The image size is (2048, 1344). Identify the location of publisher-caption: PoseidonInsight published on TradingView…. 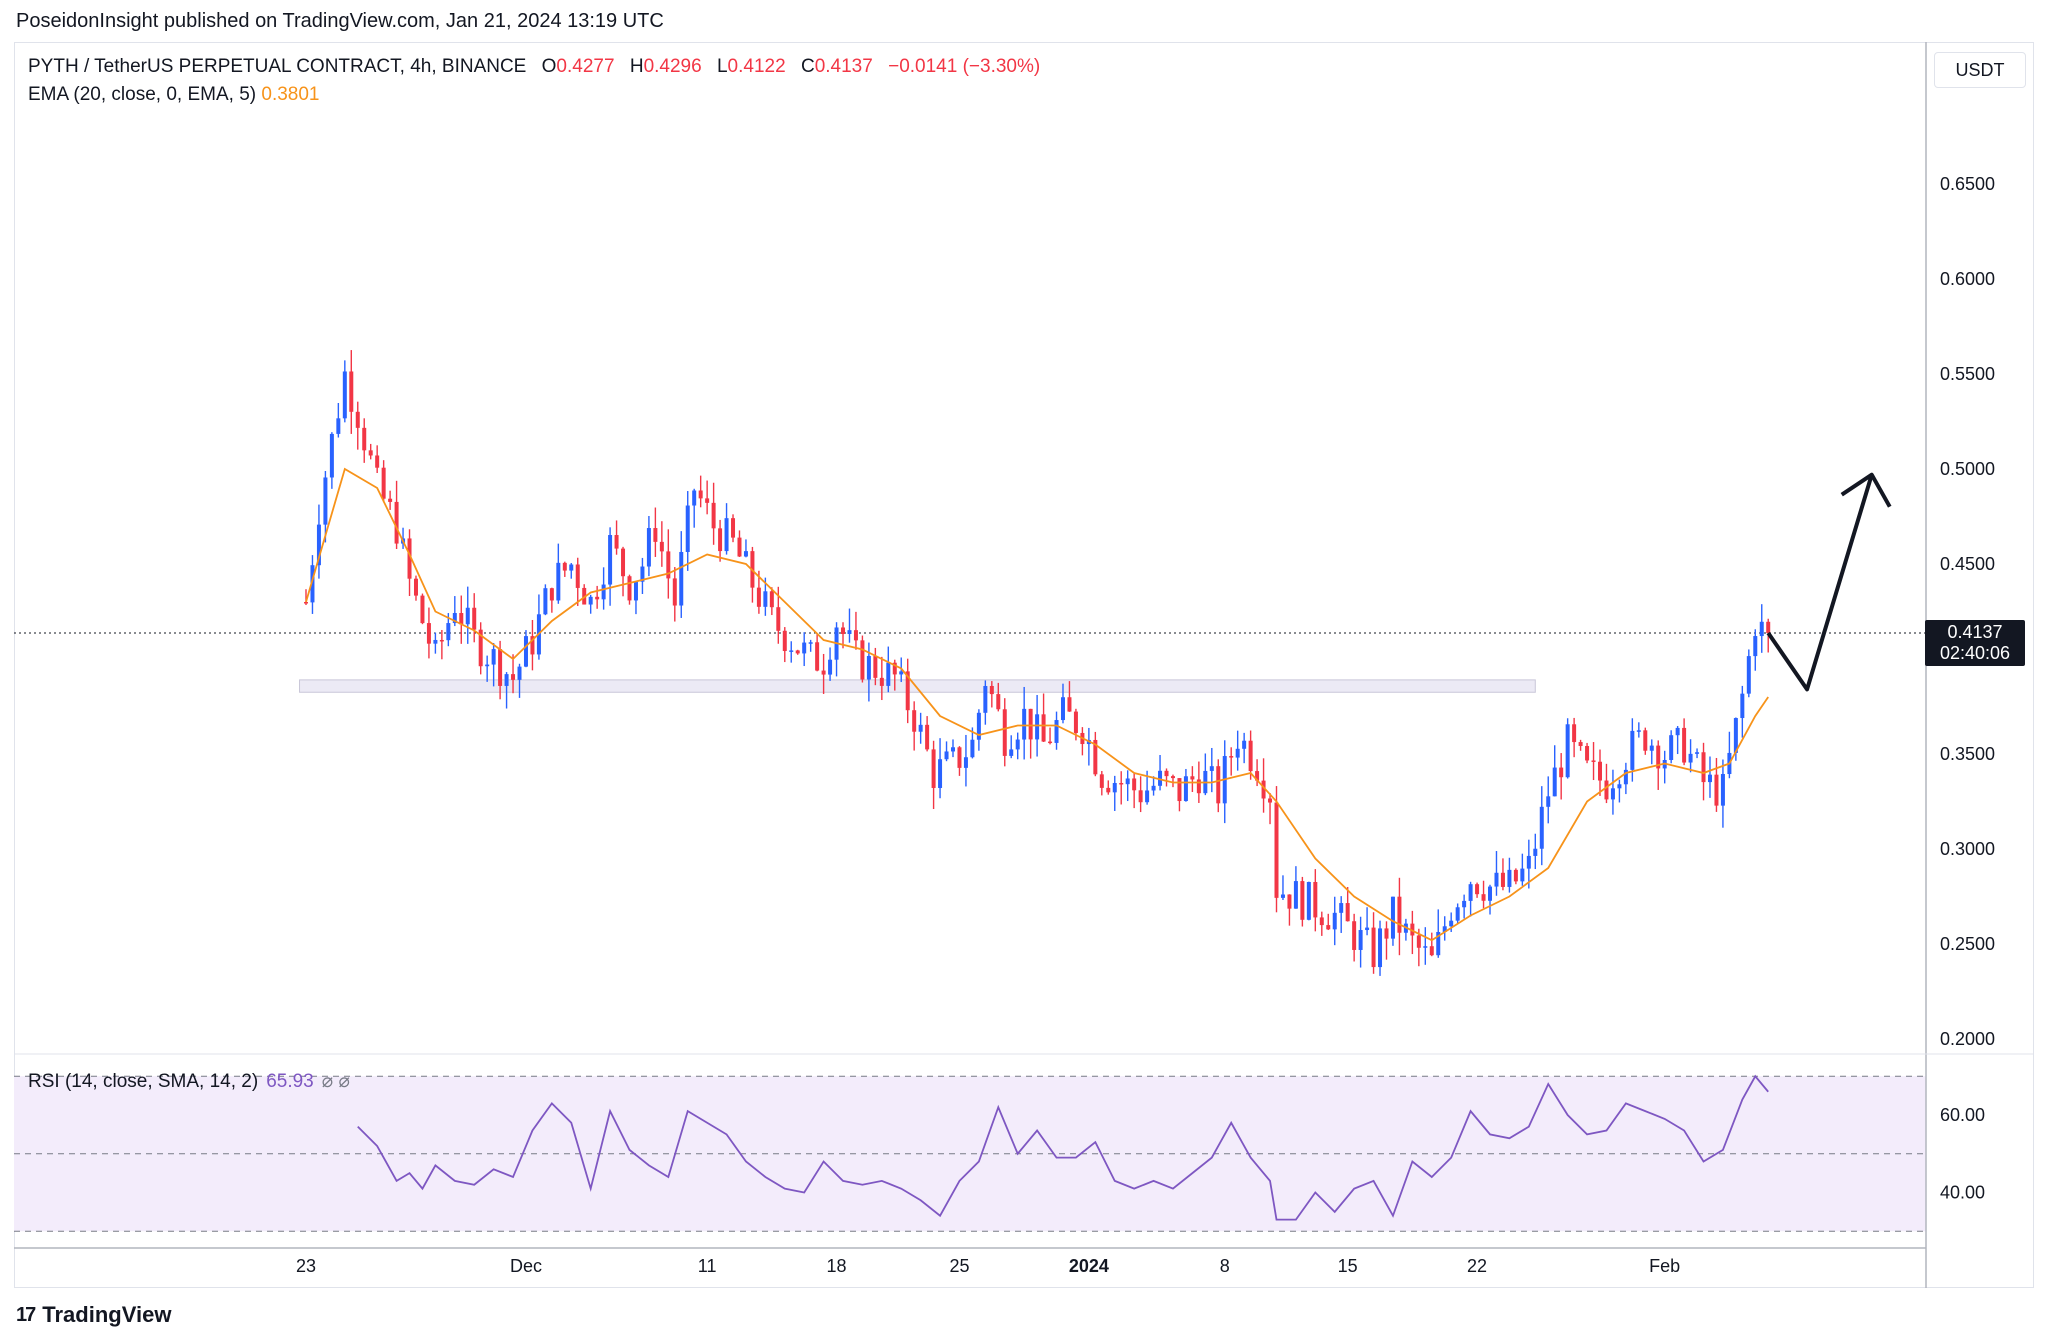
(340, 21).